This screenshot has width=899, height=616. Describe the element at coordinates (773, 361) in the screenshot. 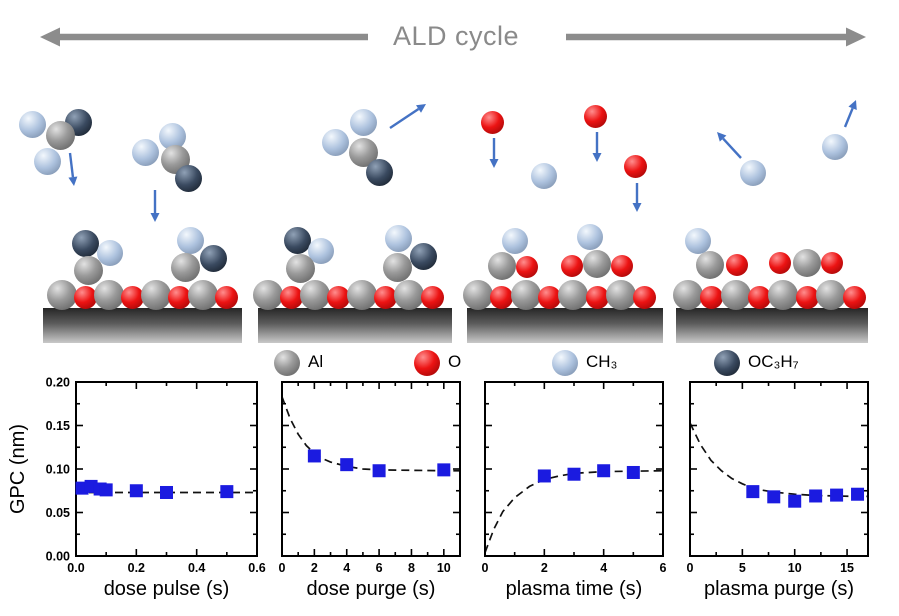

I see `legend-label-oc3h7: OC₃H₇` at that location.